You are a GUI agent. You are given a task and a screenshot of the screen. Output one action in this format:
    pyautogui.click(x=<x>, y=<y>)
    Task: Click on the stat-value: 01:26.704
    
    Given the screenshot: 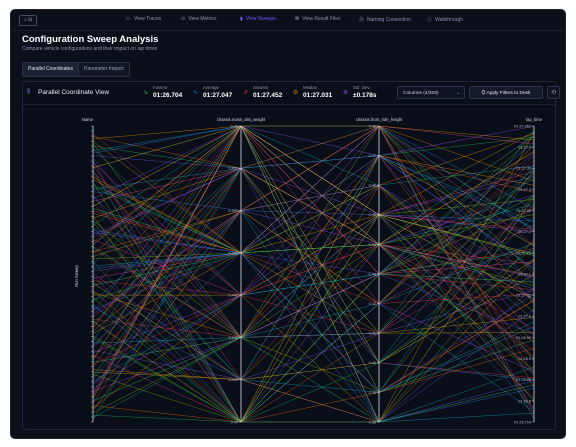 What is the action you would take?
    pyautogui.click(x=168, y=95)
    